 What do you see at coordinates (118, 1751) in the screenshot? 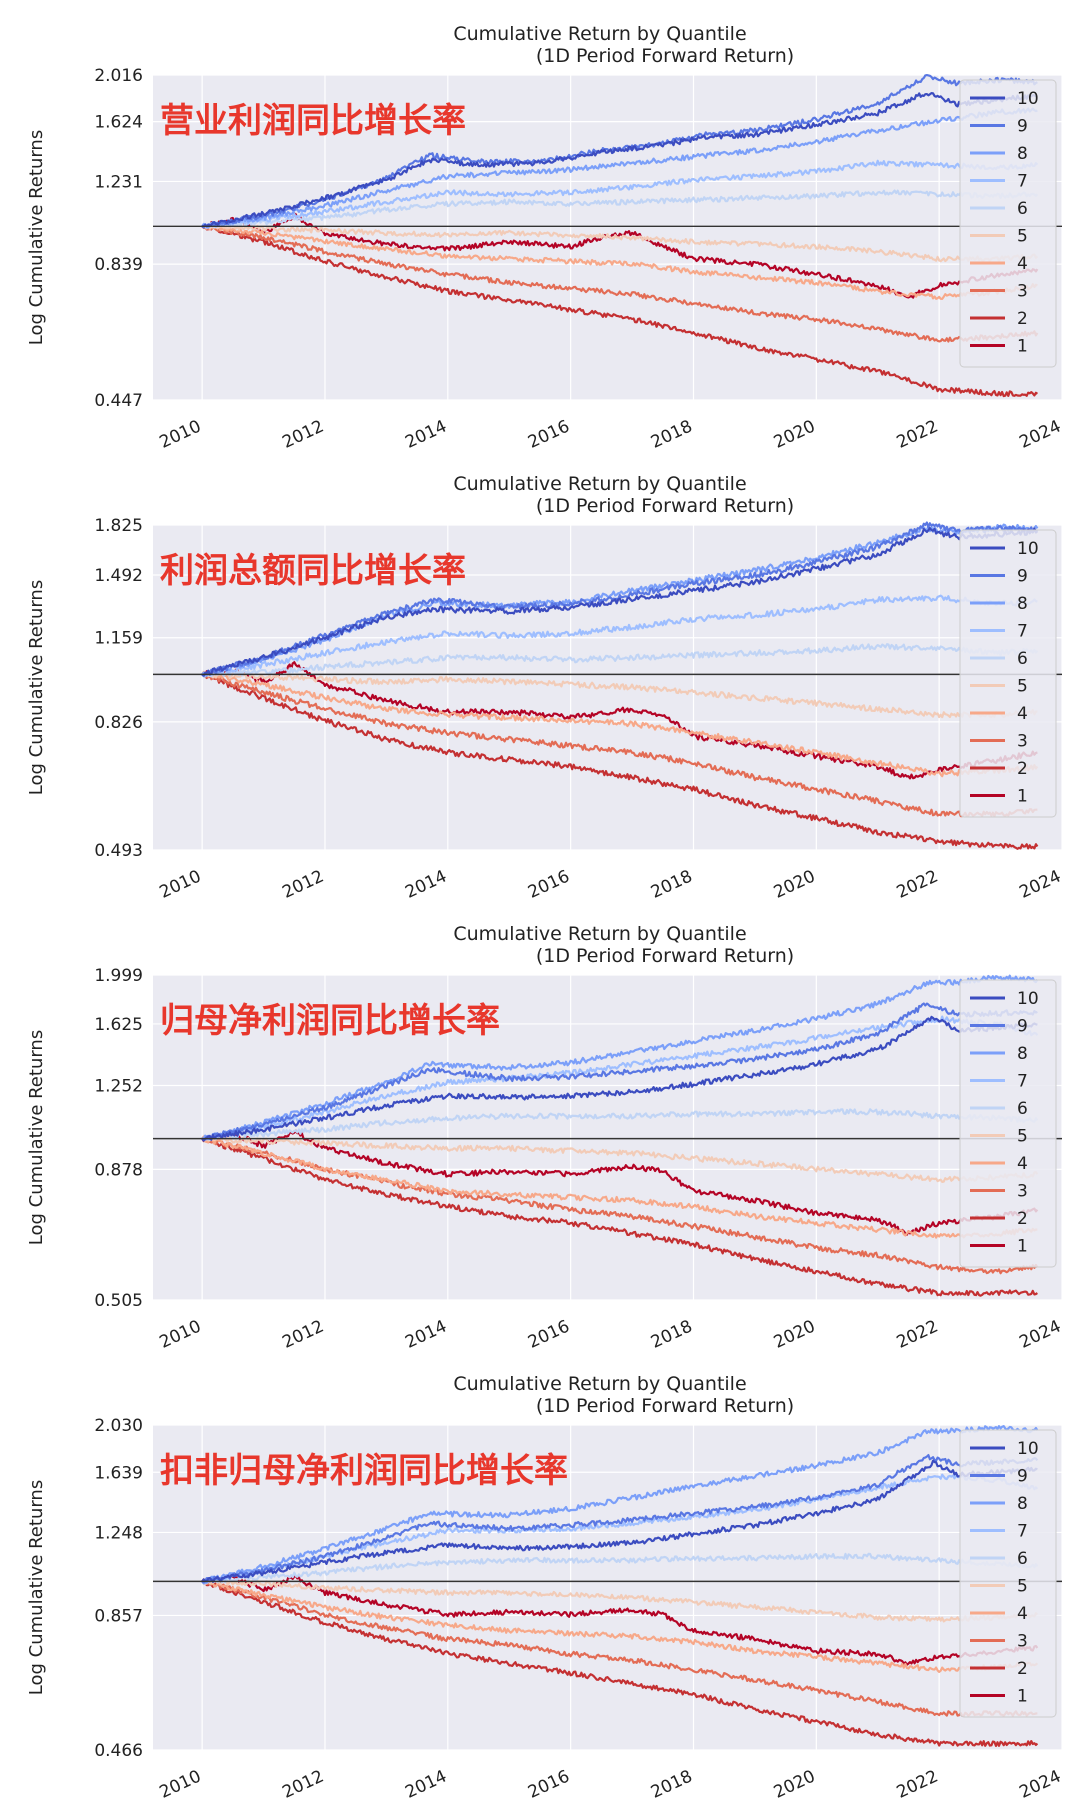
I see `y-tick-label: 0.466` at bounding box center [118, 1751].